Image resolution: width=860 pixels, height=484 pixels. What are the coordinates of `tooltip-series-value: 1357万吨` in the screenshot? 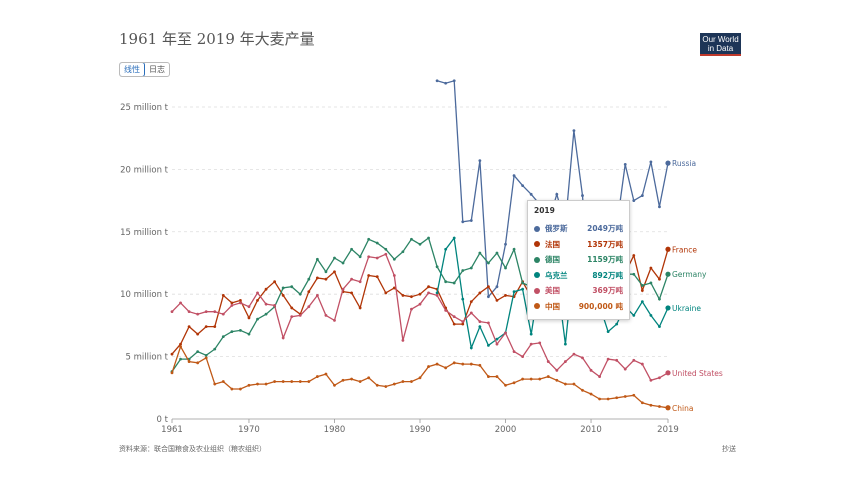 It's located at (605, 244).